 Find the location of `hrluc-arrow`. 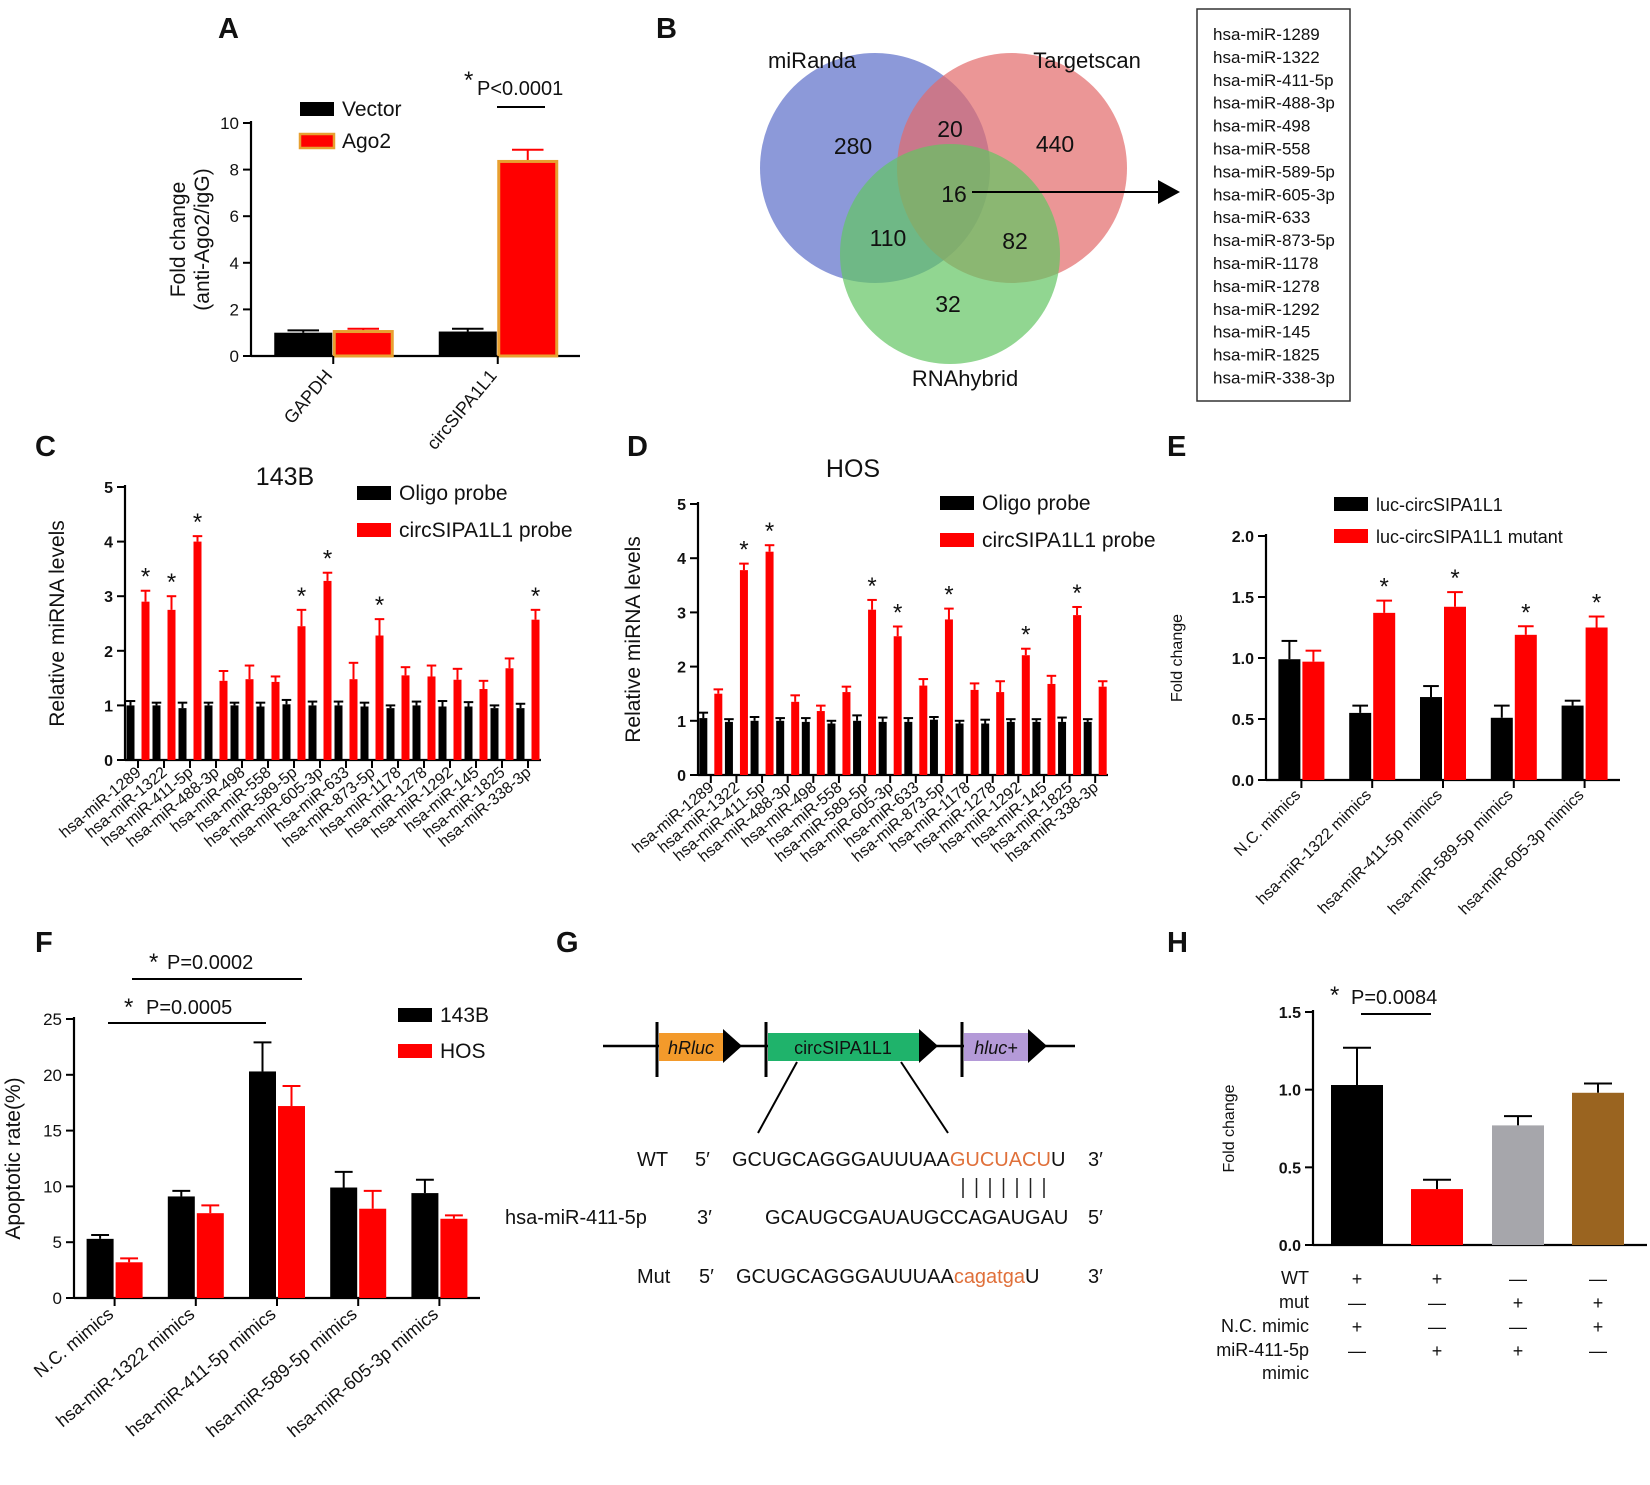

hrluc-arrow is located at coordinates (732, 1046).